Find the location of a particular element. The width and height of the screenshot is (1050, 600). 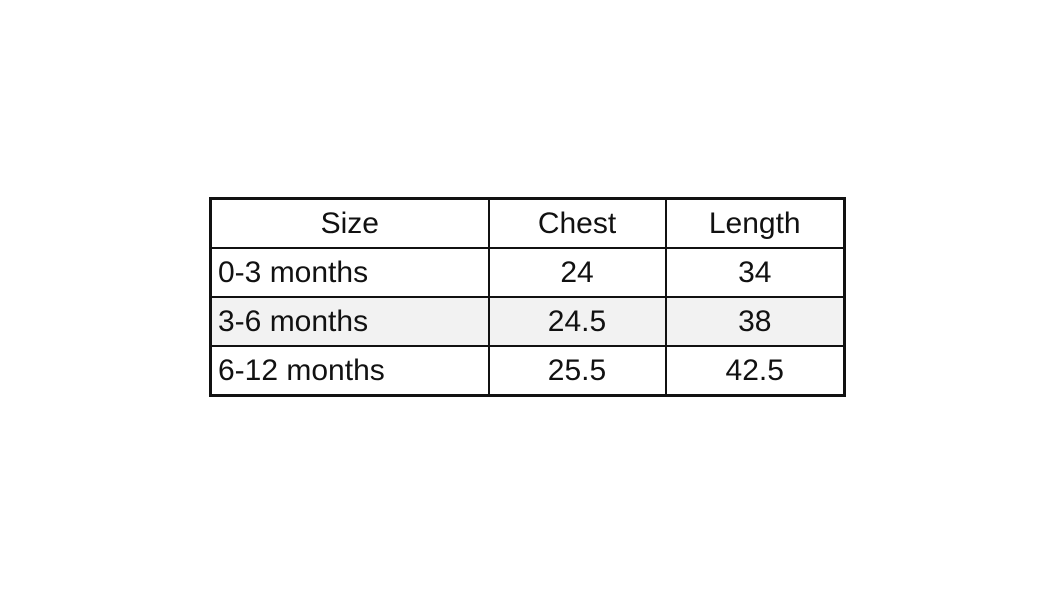

header-cell: Chest is located at coordinates (577, 223).